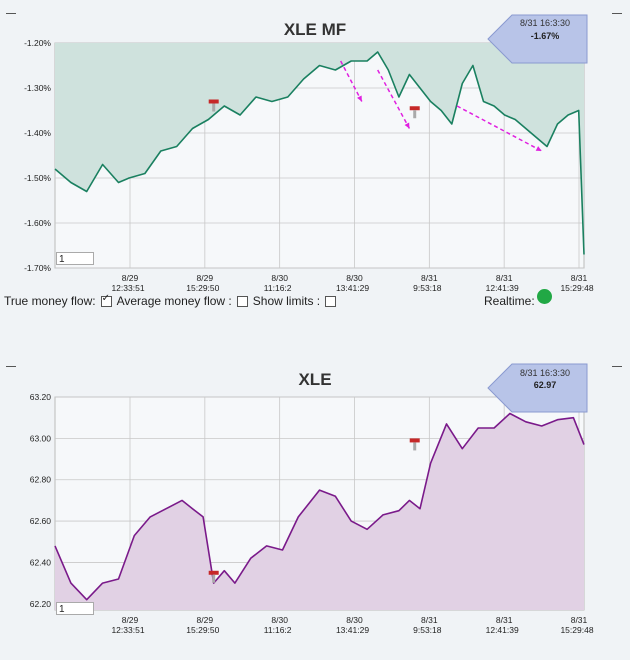 The image size is (630, 660). Describe the element at coordinates (545, 36) in the screenshot. I see `badge-value: -1.67%` at that location.